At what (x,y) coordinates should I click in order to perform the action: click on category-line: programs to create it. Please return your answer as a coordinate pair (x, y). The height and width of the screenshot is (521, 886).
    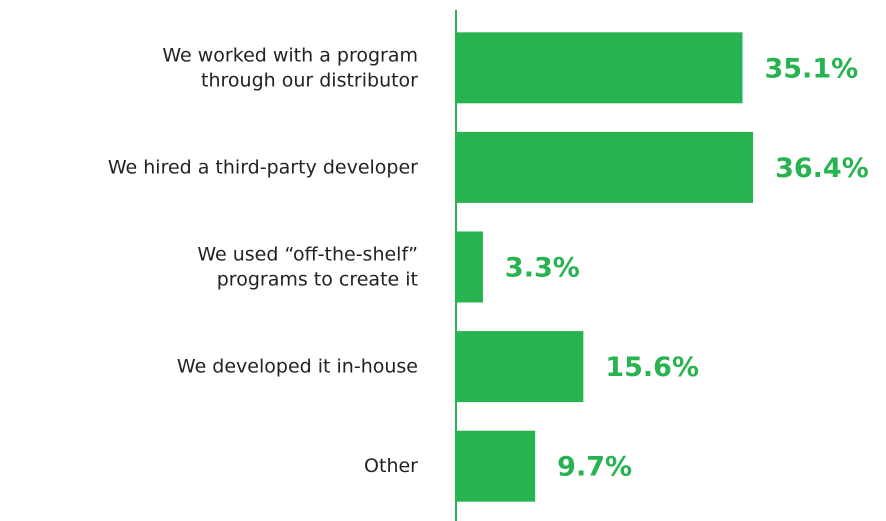
    Looking at the image, I should click on (317, 279).